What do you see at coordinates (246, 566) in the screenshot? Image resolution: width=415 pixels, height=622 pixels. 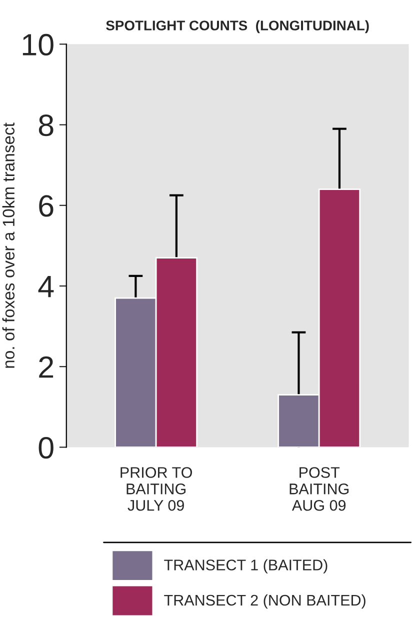 I see `legend-label: TRANSECT 1 (BAITED)` at bounding box center [246, 566].